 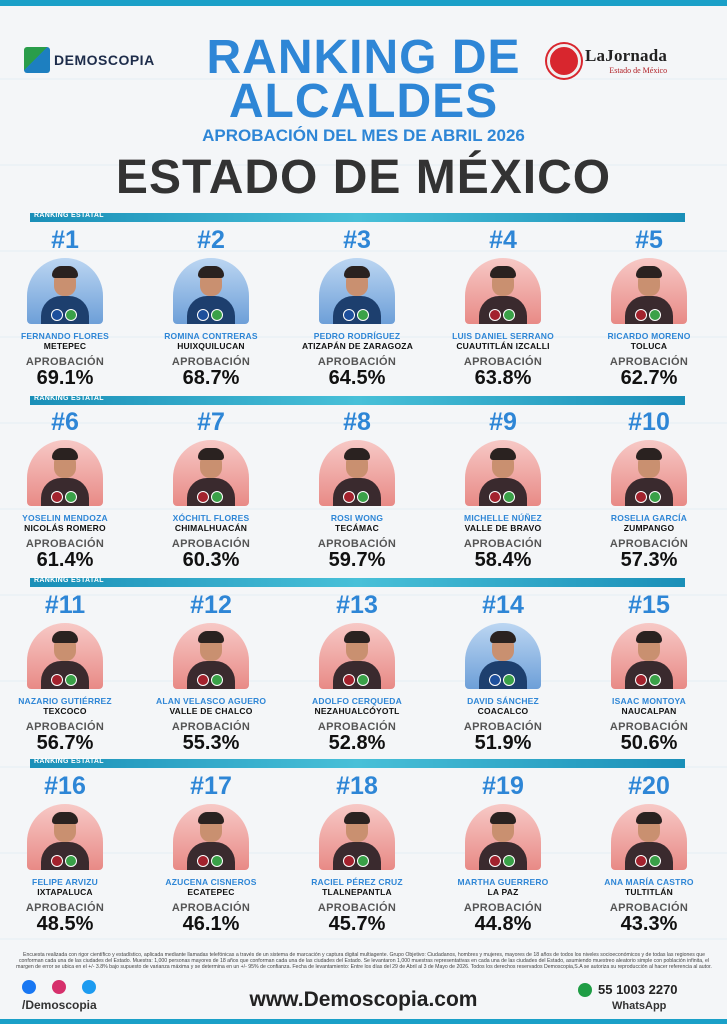 I want to click on rank-number: #17, so click(x=211, y=786).